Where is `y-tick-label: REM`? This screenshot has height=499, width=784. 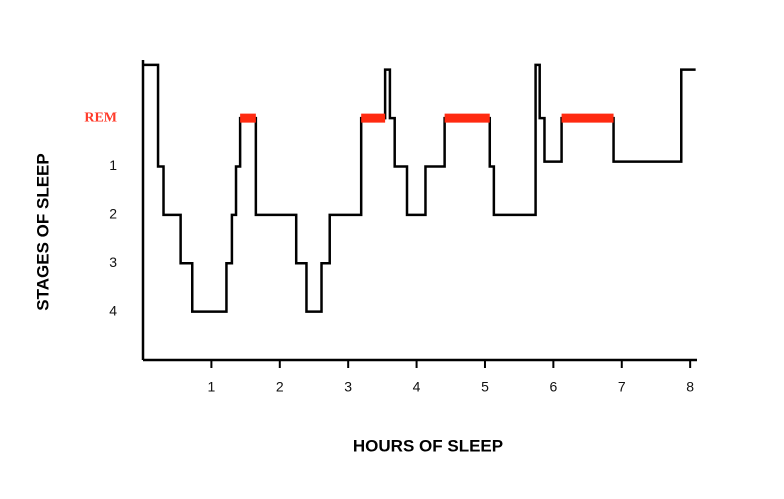 y-tick-label: REM is located at coordinates (100, 117).